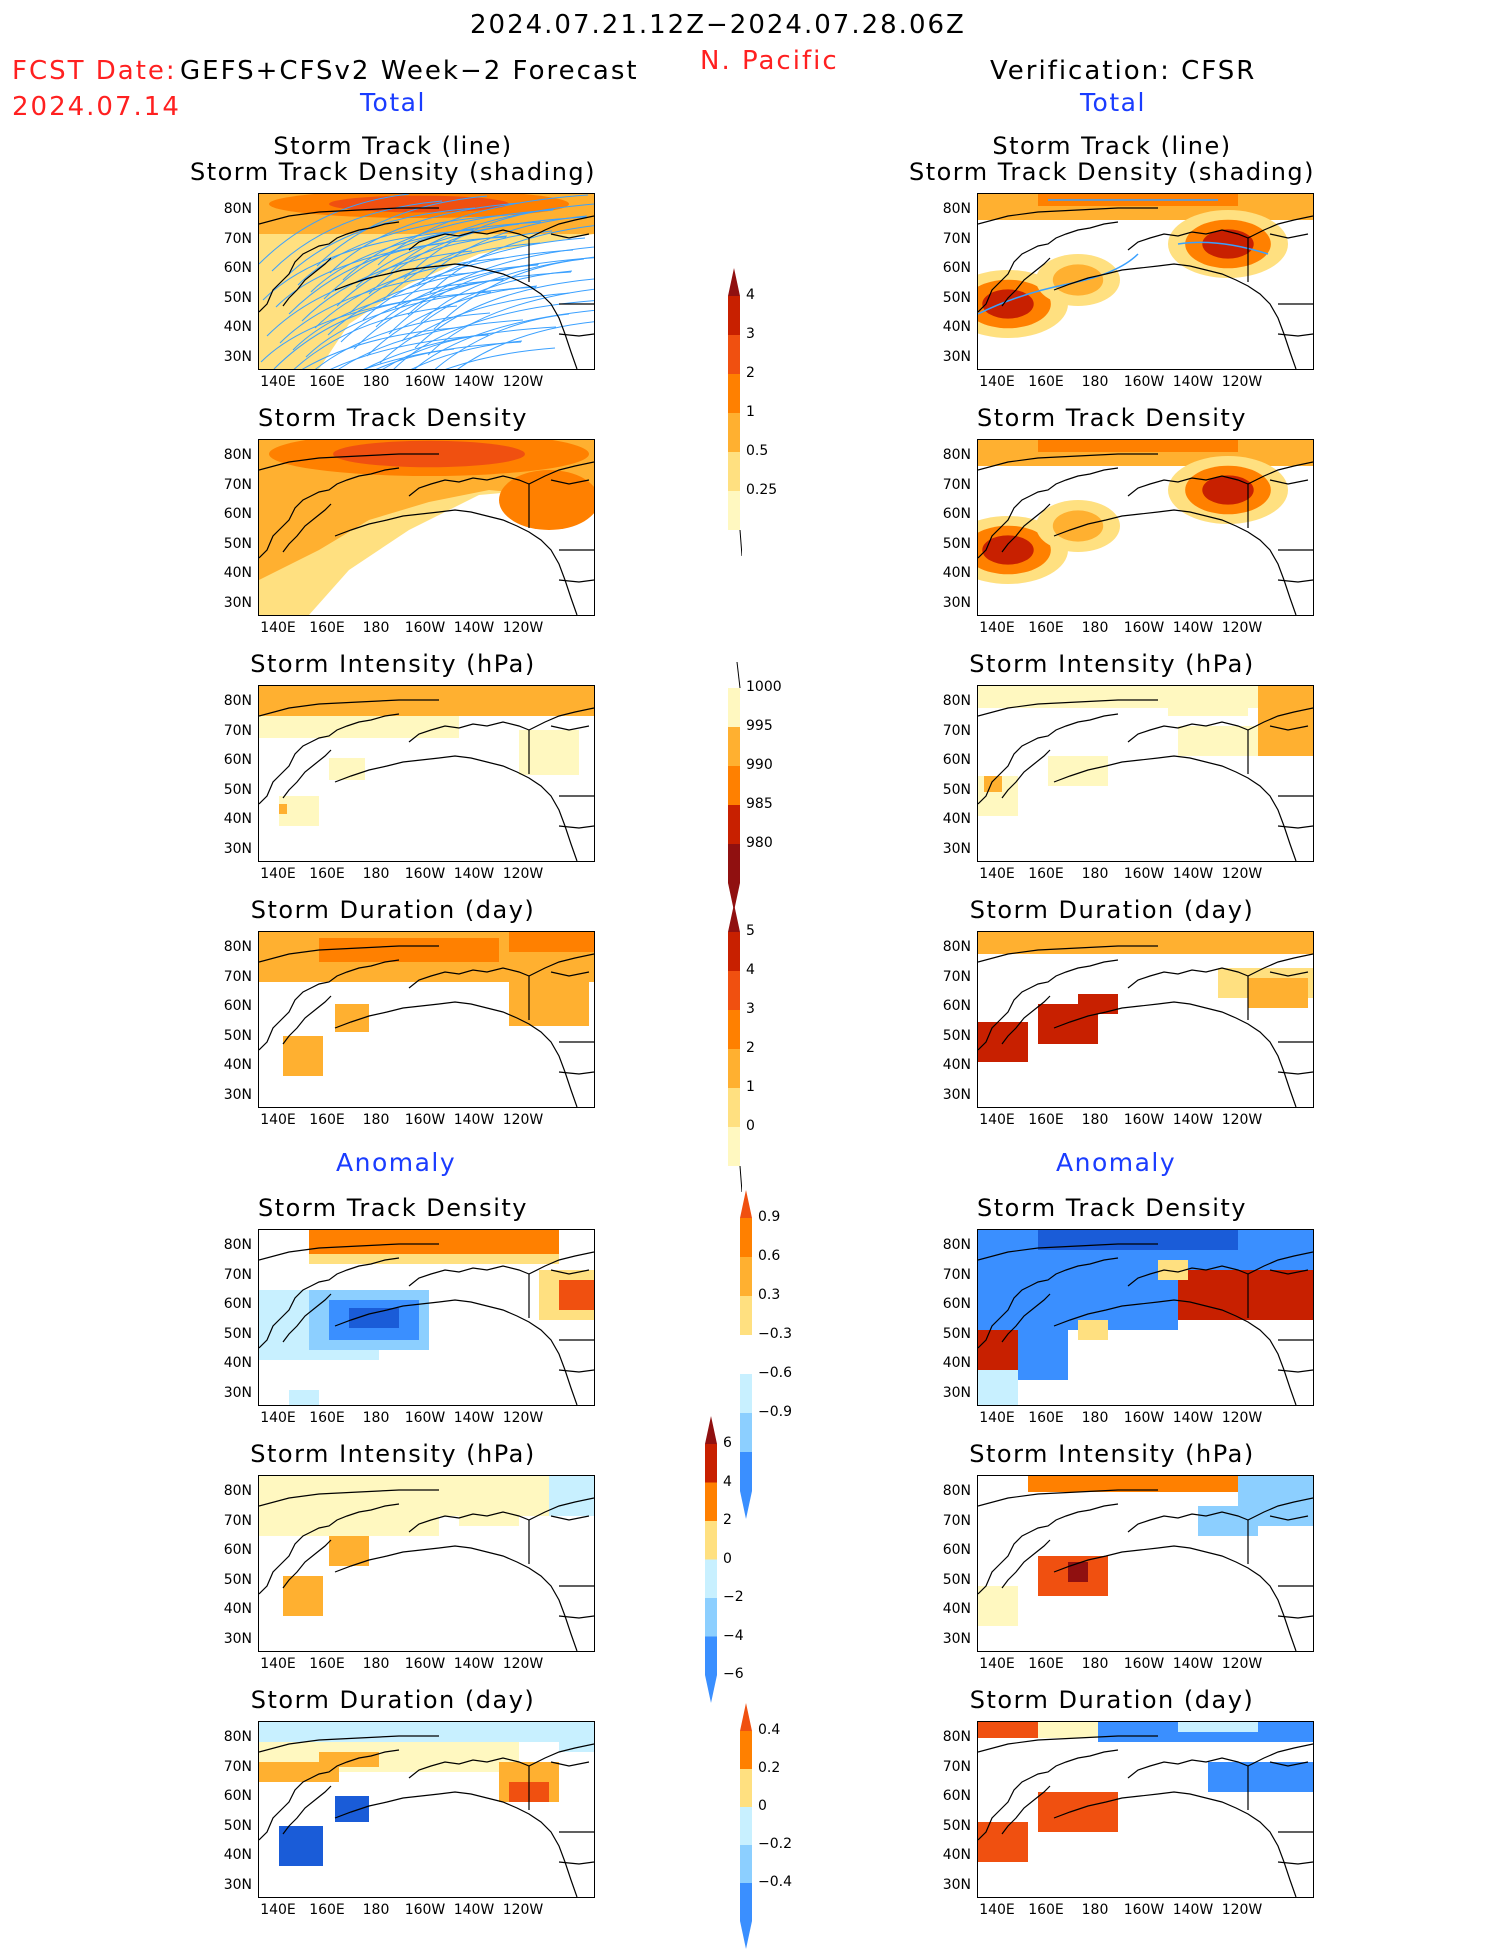 The image size is (1487, 1951). Describe the element at coordinates (327, 874) in the screenshot. I see `forecast-panel-3-xtick: 160E` at that location.